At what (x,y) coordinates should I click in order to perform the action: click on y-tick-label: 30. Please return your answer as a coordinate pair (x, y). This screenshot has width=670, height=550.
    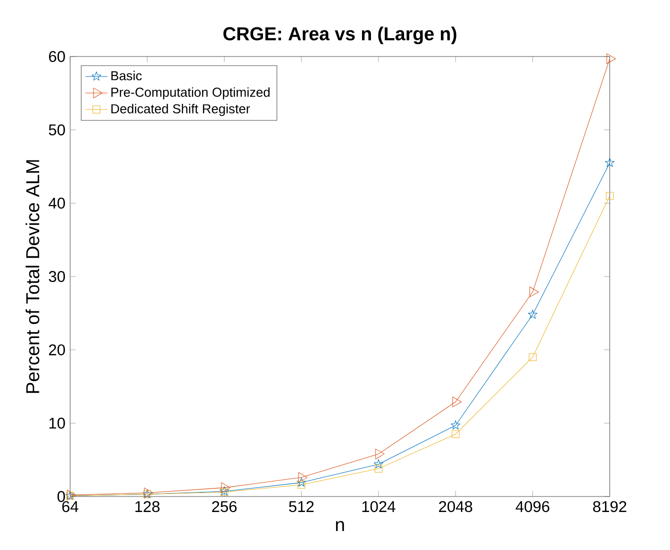
    Looking at the image, I should click on (56, 276).